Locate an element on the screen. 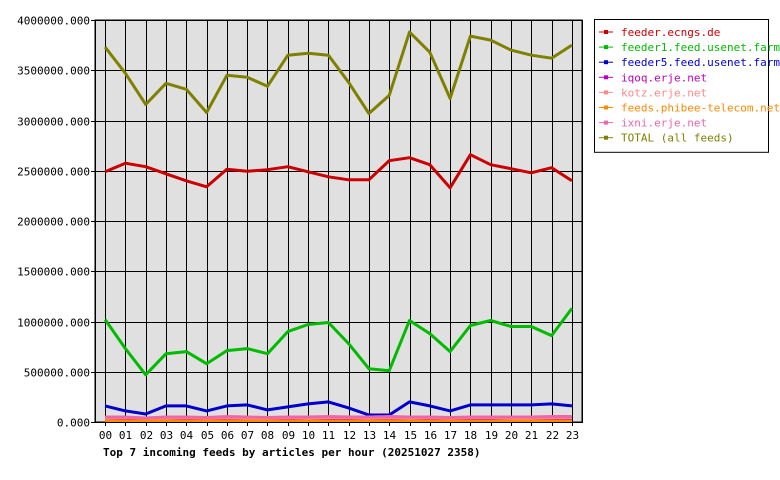  y-tick-label: 1500000.000 is located at coordinates (53, 272).